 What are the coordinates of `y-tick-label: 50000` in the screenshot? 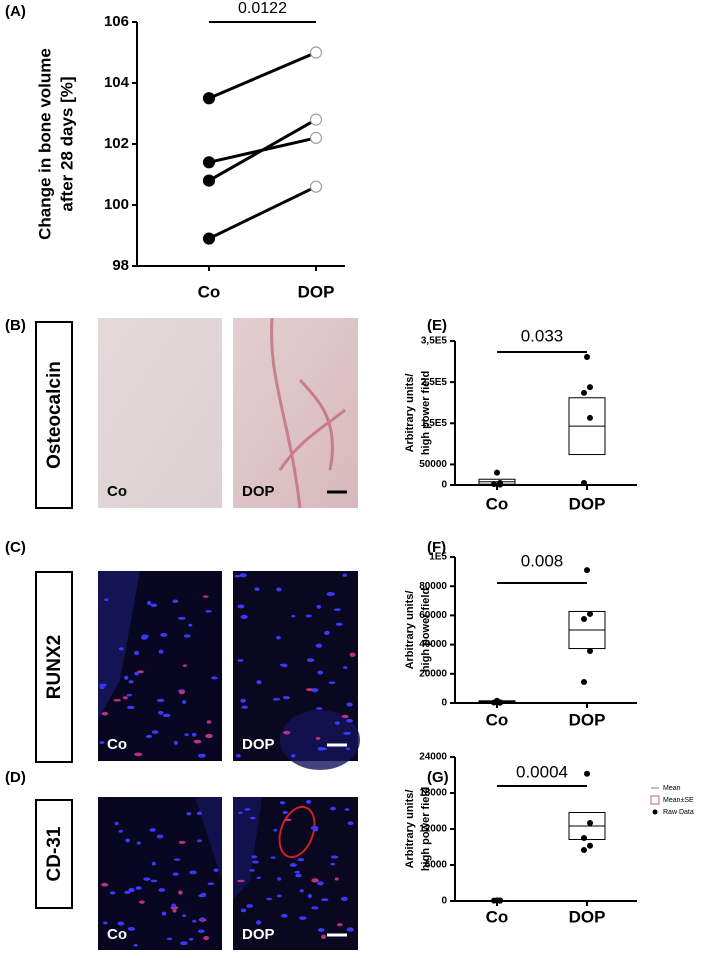 It's located at (433, 464).